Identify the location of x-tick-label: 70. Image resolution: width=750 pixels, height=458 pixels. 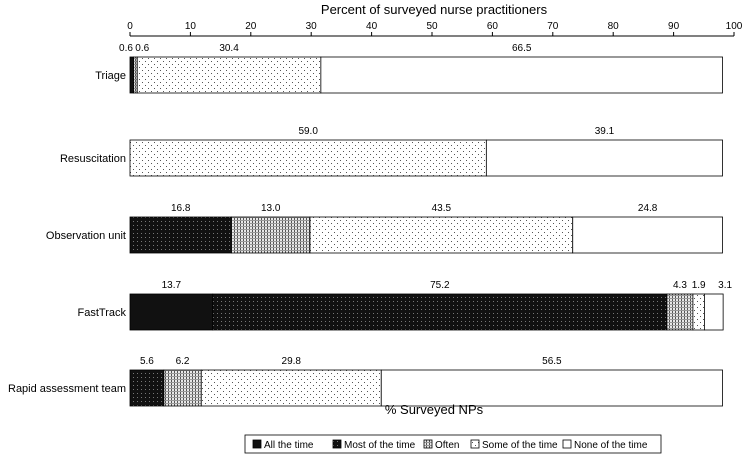
(553, 26).